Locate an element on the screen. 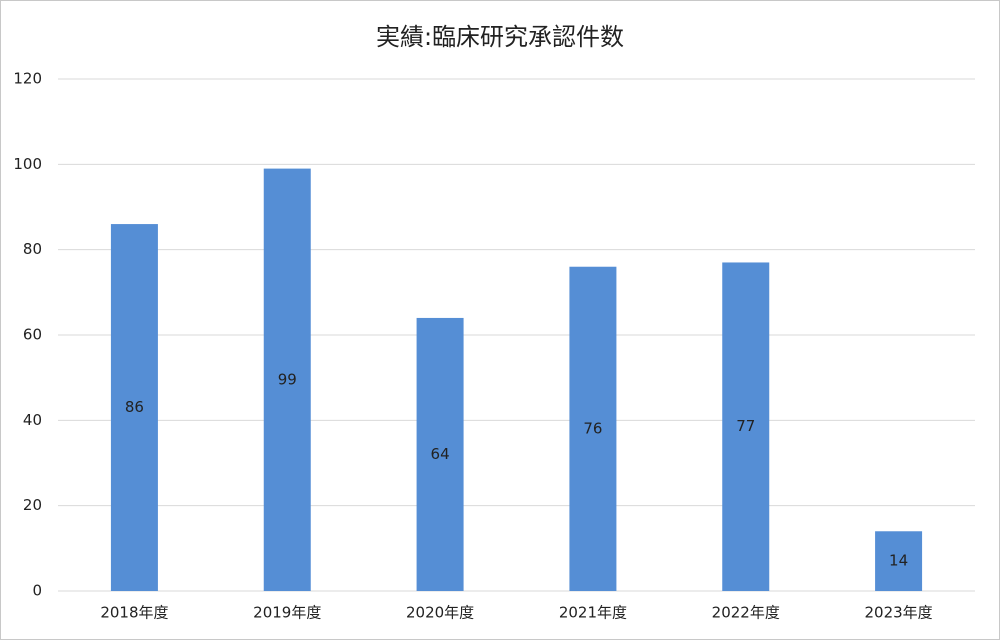 The height and width of the screenshot is (640, 1000). data-label: 64 is located at coordinates (440, 454).